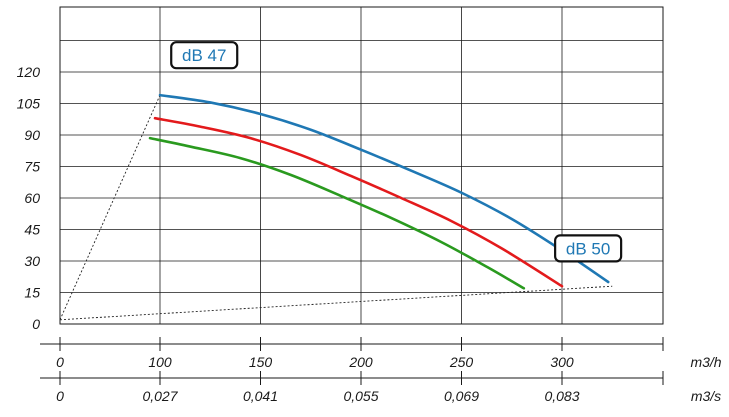 The image size is (729, 417). What do you see at coordinates (32, 261) in the screenshot?
I see `y-tick-label: 30` at bounding box center [32, 261].